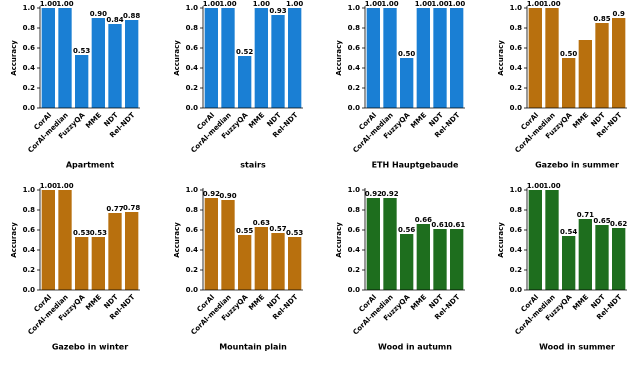  Describe the element at coordinates (389, 194) in the screenshot. I see `value-label: 0.92` at that location.